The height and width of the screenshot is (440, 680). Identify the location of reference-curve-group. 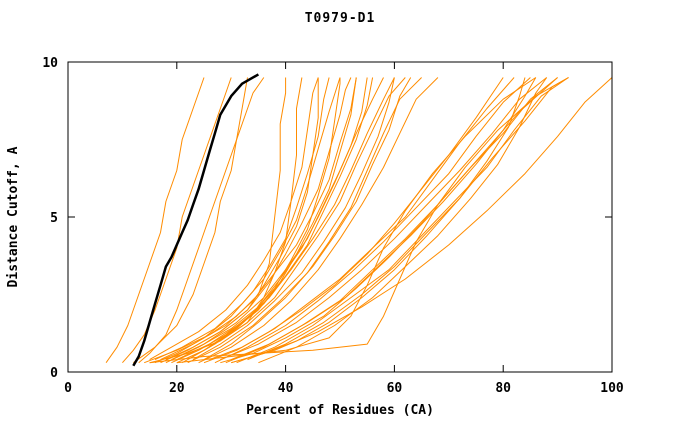
(196, 220).